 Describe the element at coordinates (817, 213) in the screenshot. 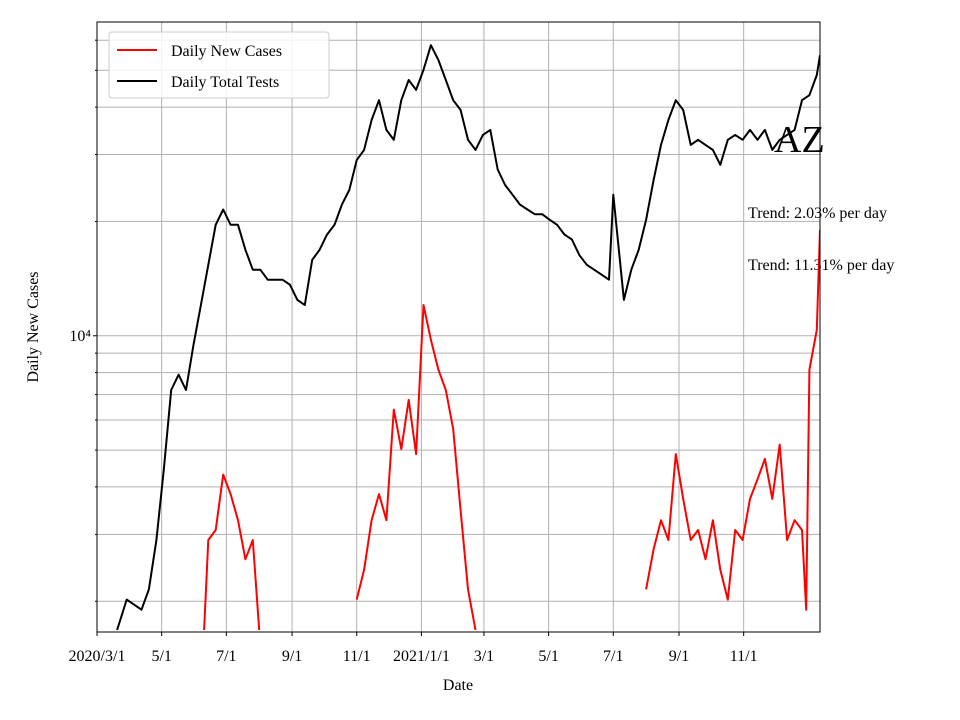

I see `annotation: Trend: 2.03% per day` at that location.